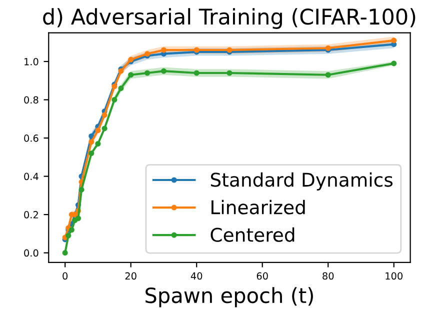 The height and width of the screenshot is (328, 423). What do you see at coordinates (130, 276) in the screenshot?
I see `x-tick-label: 20` at bounding box center [130, 276].